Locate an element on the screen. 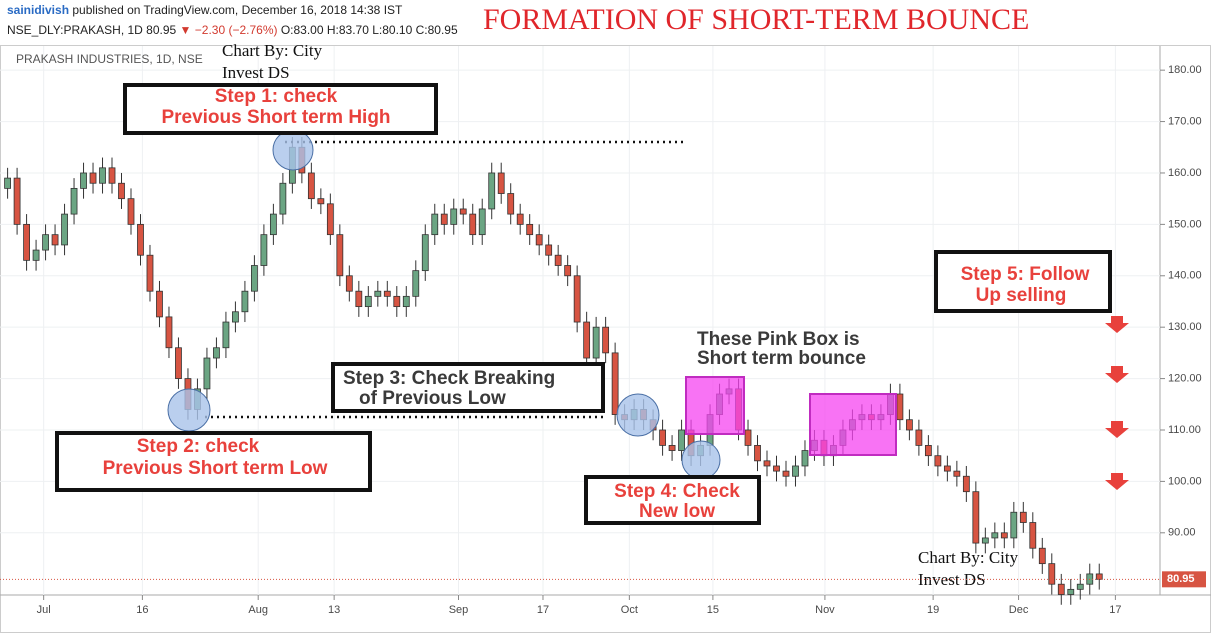 Image resolution: width=1211 pixels, height=633 pixels. annotation-text: Step 3: Check Breaking is located at coordinates (449, 378).